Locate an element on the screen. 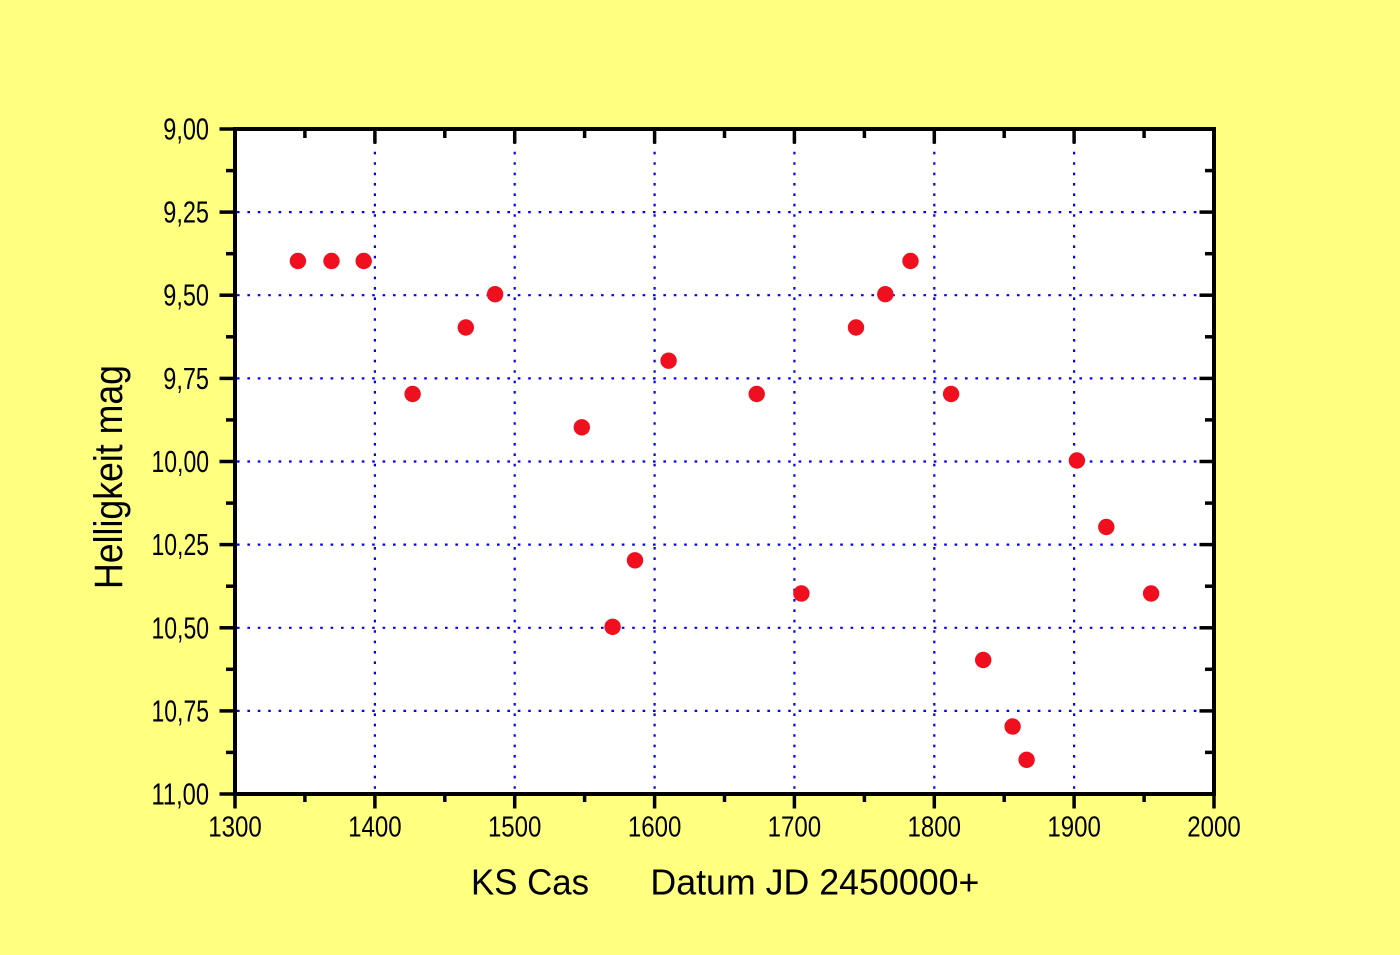 The width and height of the screenshot is (1400, 955). svg-text: KS Cas is located at coordinates (530, 882).